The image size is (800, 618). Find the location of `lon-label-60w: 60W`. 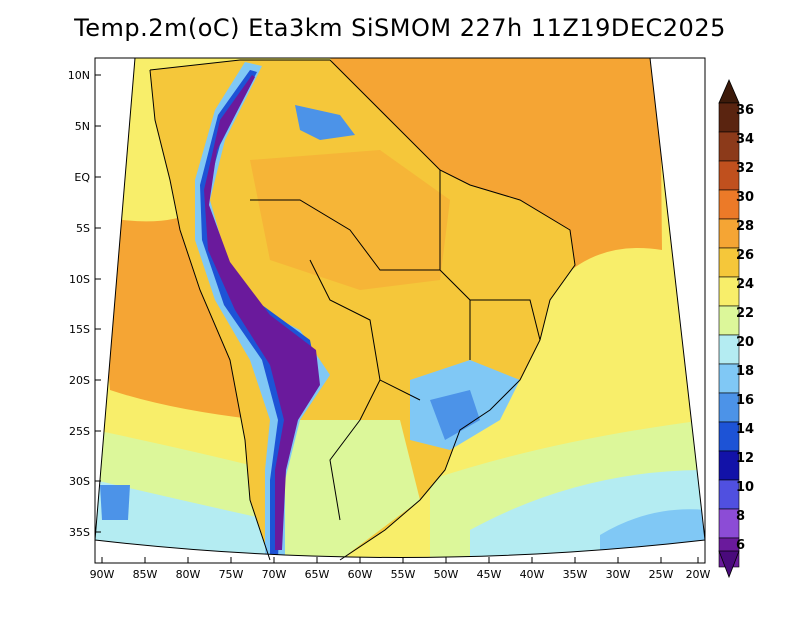

lon-label-60w: 60W is located at coordinates (360, 574).